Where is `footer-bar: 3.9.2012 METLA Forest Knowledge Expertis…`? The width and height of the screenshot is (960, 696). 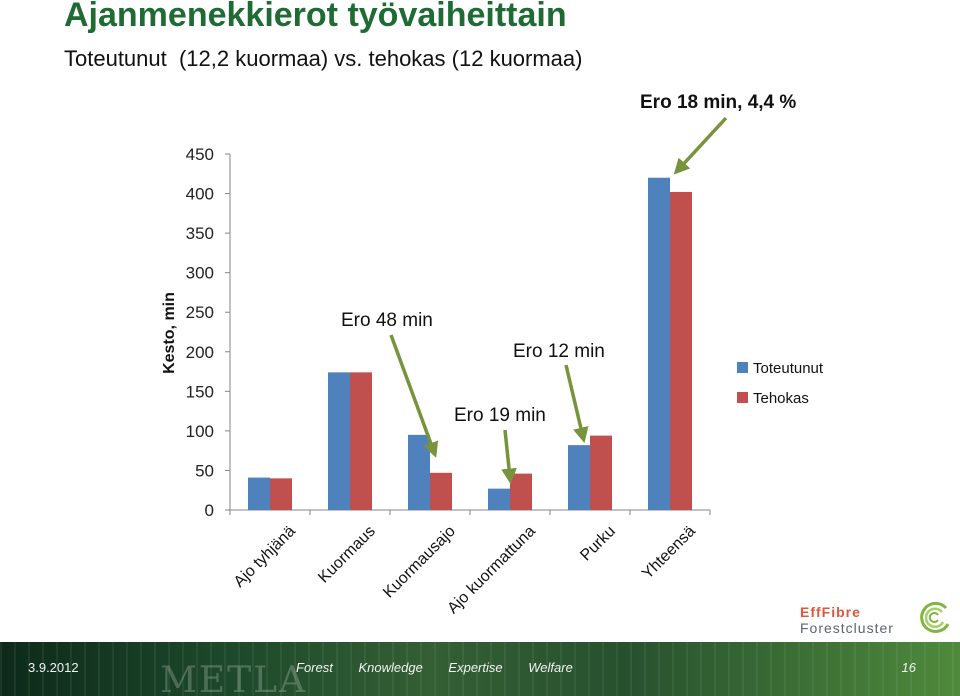 footer-bar: 3.9.2012 METLA Forest Knowledge Expertis… is located at coordinates (480, 669).